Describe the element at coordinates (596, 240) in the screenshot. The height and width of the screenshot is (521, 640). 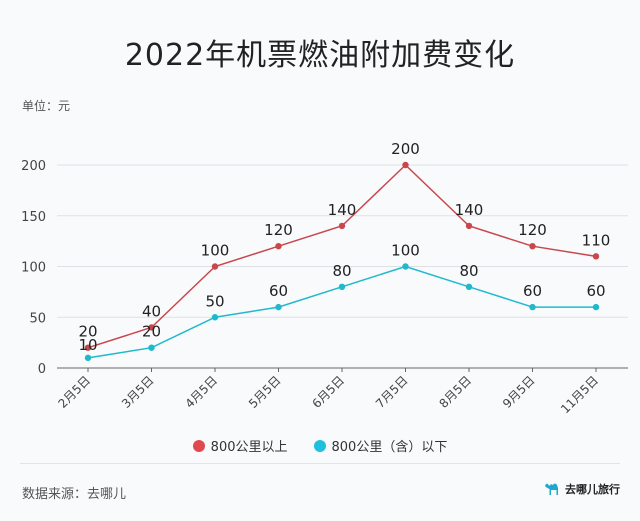
I see `data-label: 110` at that location.